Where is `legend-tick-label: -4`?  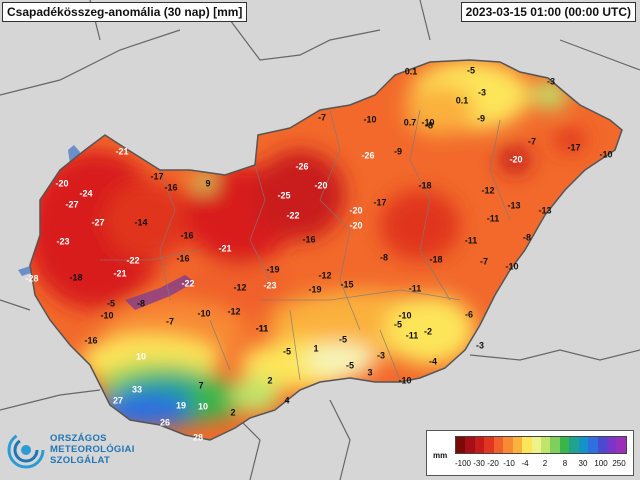 legend-tick-label: -4 is located at coordinates (525, 463).